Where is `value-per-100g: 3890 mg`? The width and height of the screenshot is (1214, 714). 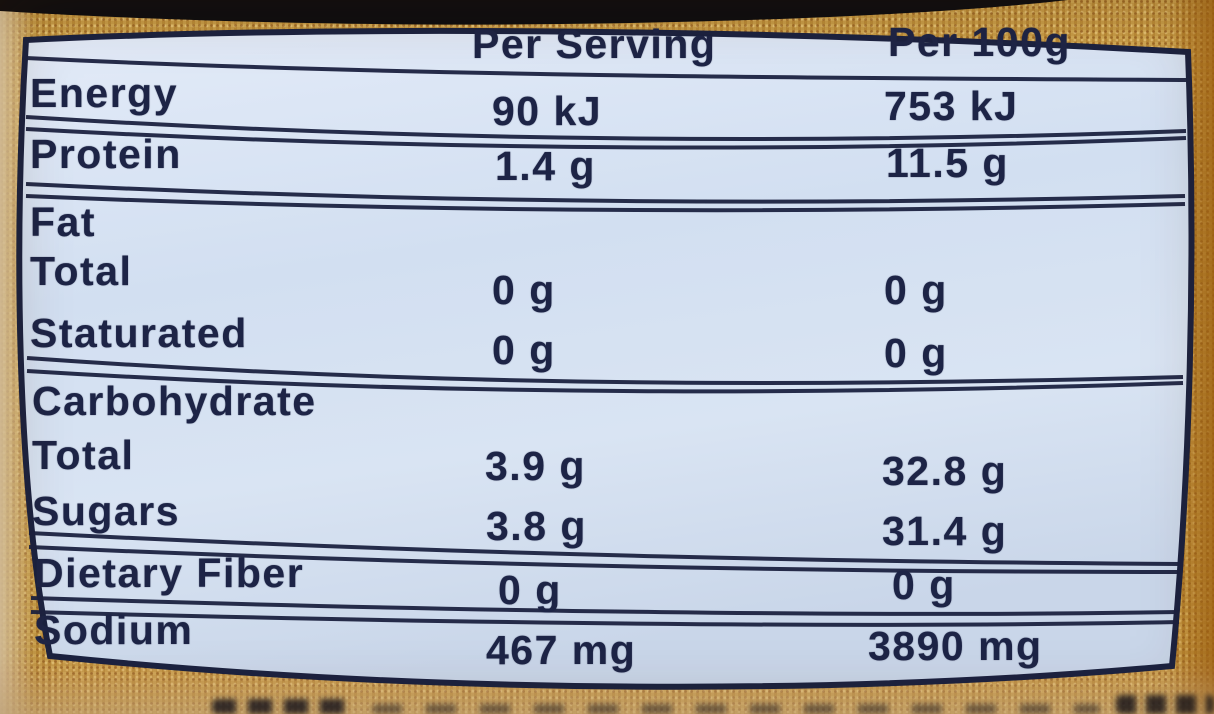
value-per-100g: 3890 mg is located at coordinates (955, 646).